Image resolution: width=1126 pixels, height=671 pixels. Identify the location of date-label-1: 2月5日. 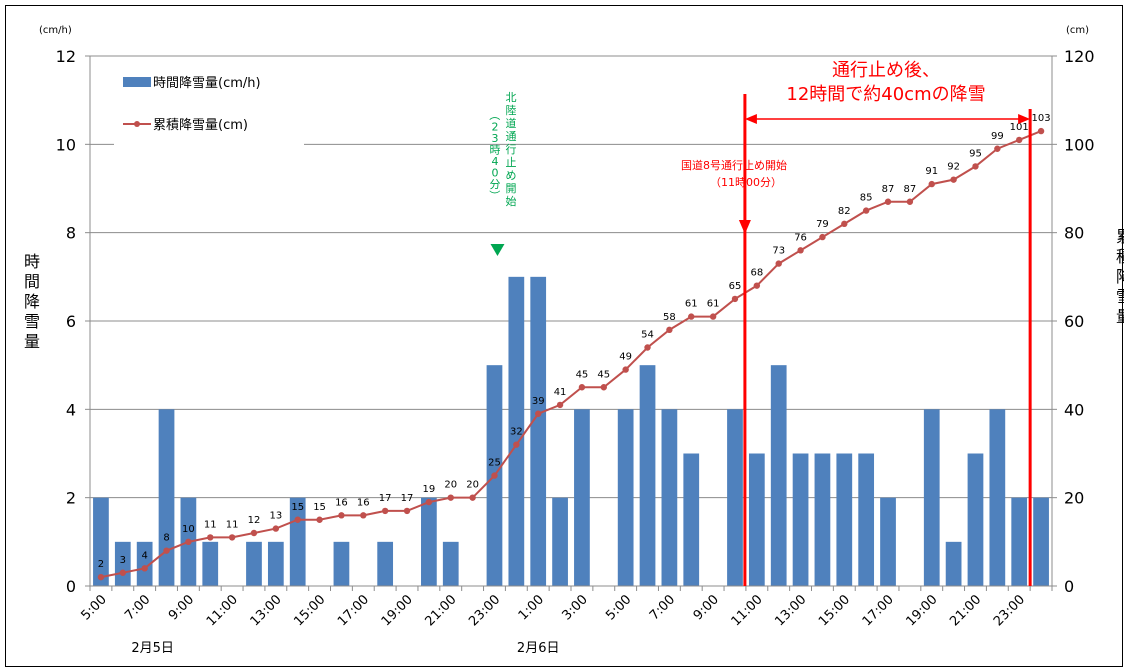
(152, 648).